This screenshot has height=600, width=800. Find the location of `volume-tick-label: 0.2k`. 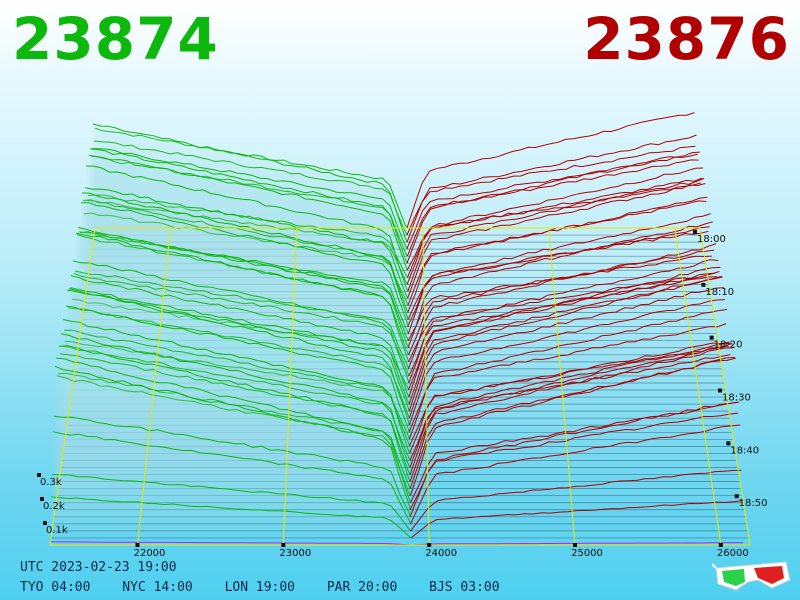

volume-tick-label: 0.2k is located at coordinates (54, 506).